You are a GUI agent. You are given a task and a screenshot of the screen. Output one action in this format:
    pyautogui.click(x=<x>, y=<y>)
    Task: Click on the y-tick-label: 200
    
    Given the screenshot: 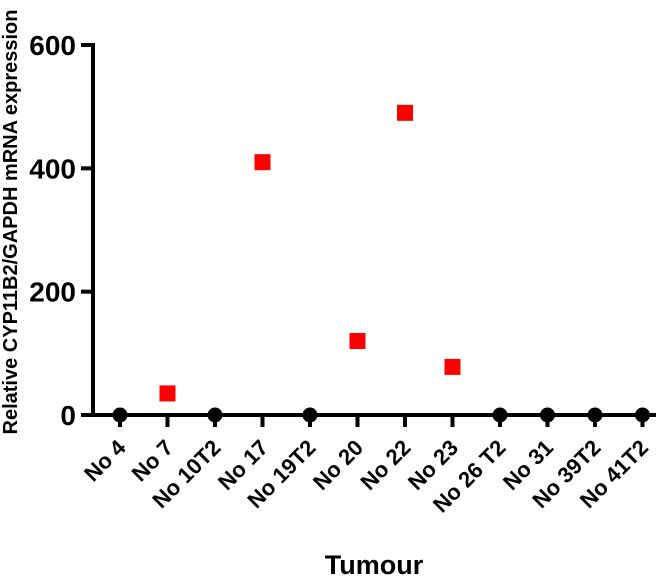 What is the action you would take?
    pyautogui.click(x=52, y=292)
    